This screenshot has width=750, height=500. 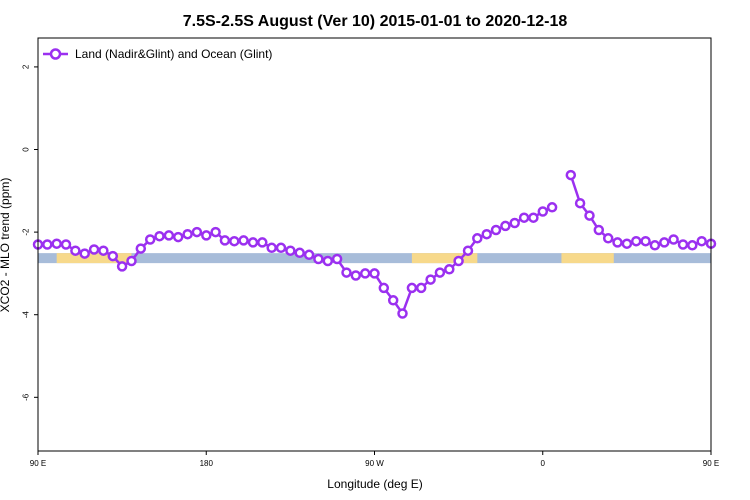 I want to click on y-tick-label: 2, so click(x=26, y=66).